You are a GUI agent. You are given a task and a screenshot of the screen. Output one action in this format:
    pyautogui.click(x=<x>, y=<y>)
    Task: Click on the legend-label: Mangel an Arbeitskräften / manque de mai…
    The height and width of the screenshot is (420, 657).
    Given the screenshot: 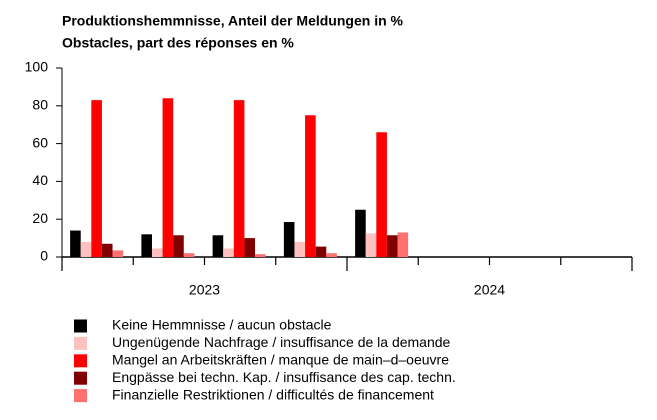 What is the action you would take?
    pyautogui.click(x=280, y=360)
    